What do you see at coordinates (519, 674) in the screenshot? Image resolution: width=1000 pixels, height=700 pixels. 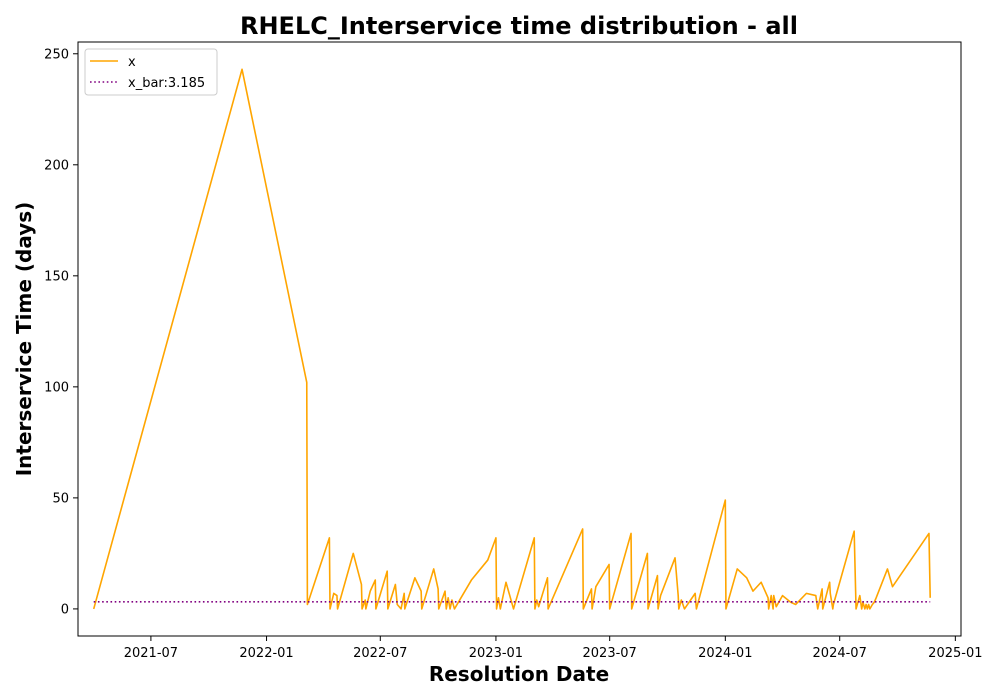 I see `x-axis-label: Resolution Date` at bounding box center [519, 674].